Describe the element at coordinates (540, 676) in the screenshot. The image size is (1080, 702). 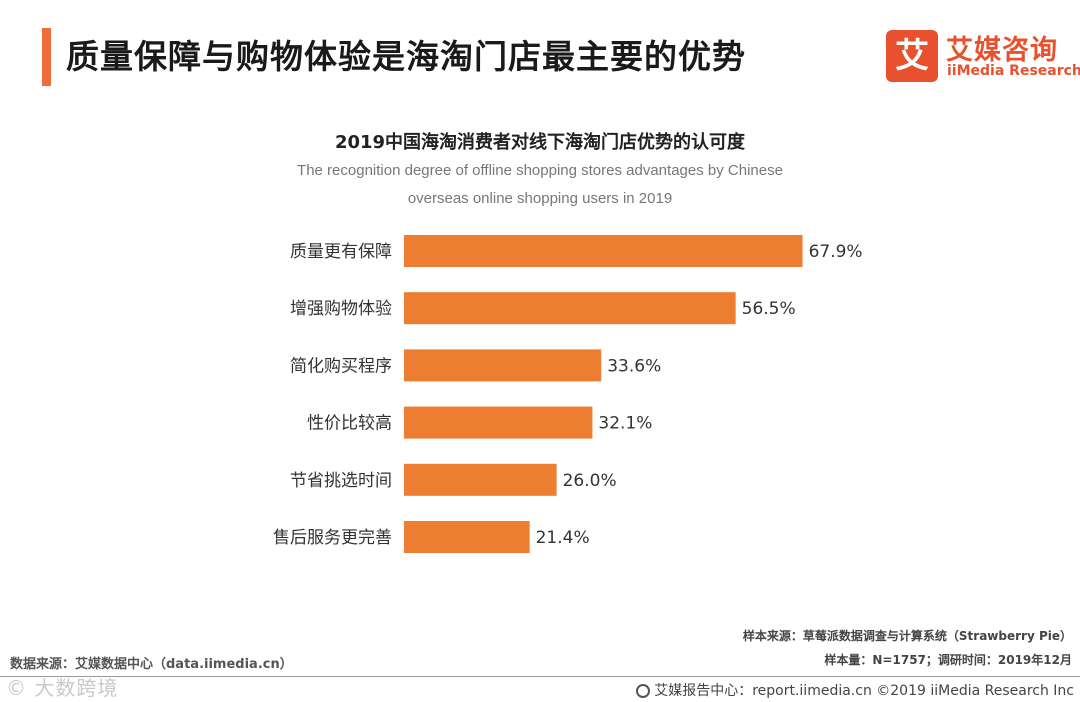
I see `footer-divider` at that location.